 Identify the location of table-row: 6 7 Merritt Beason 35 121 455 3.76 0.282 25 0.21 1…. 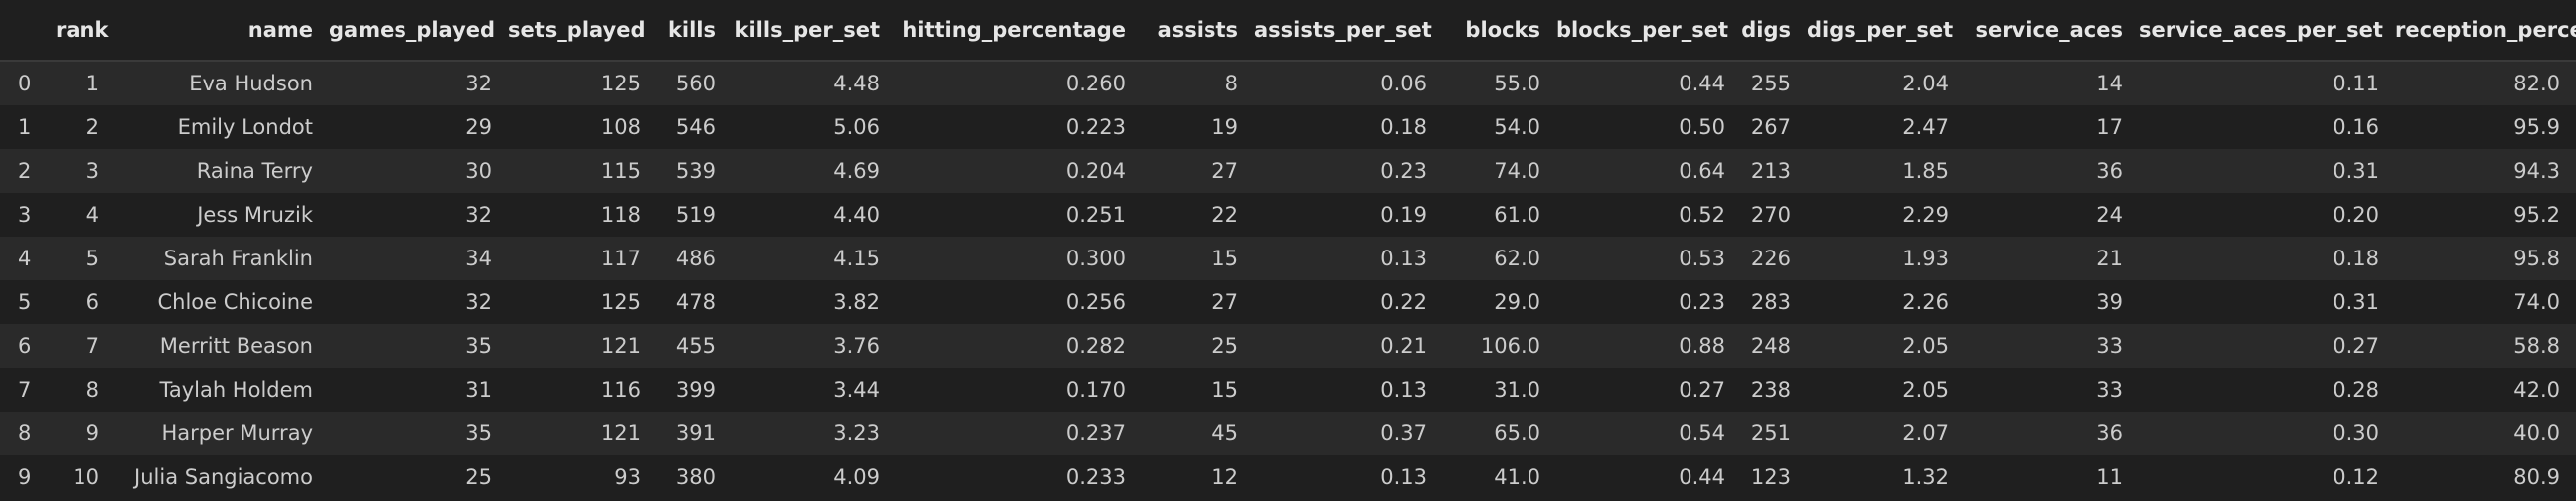
(1288, 346).